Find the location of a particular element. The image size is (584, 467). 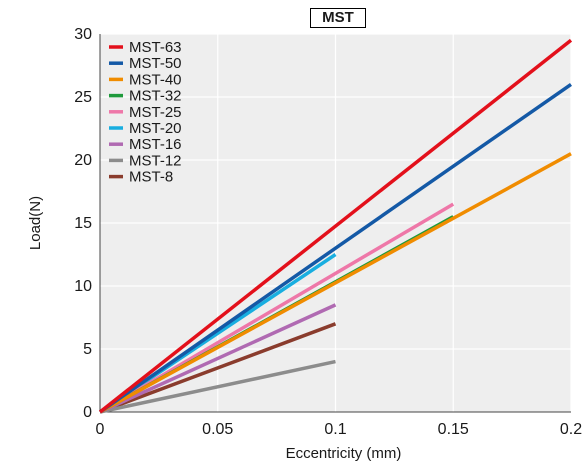

legend-label: MST-12 is located at coordinates (155, 160).